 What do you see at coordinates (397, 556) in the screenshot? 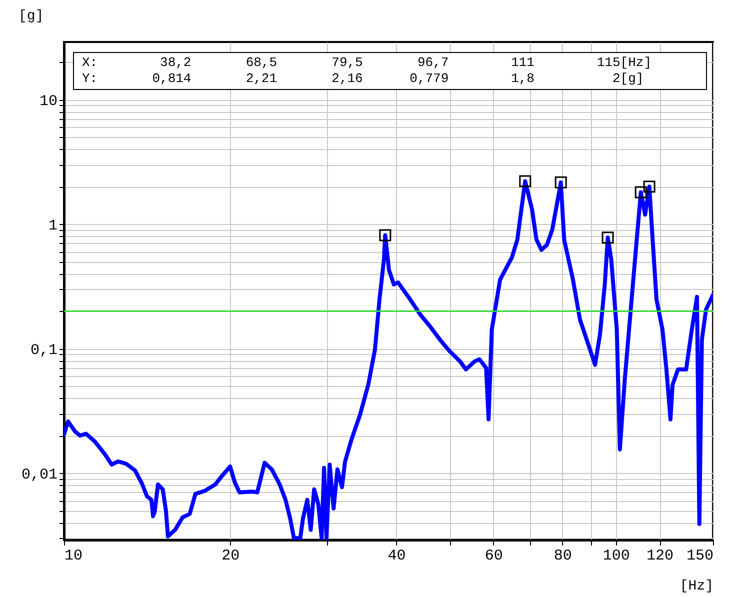
I see `x-tick-label: 40` at bounding box center [397, 556].